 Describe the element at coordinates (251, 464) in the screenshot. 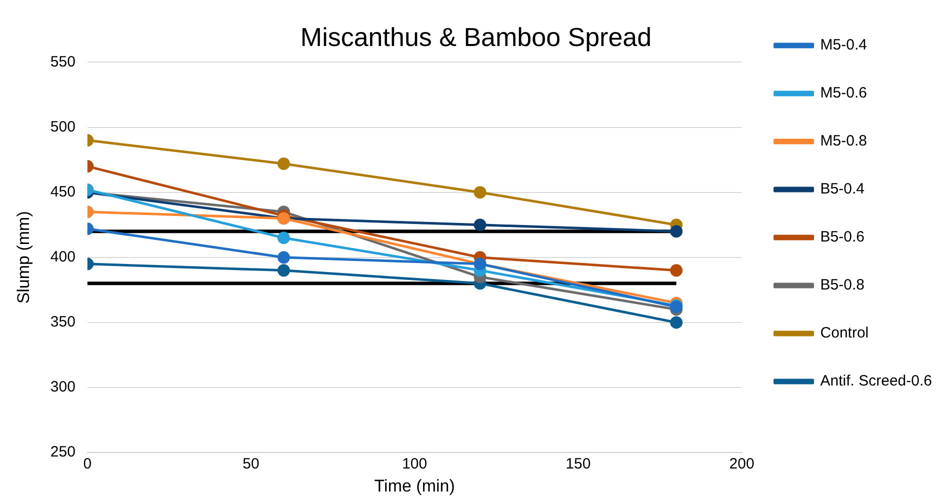

I see `x-tick-label: 50` at that location.